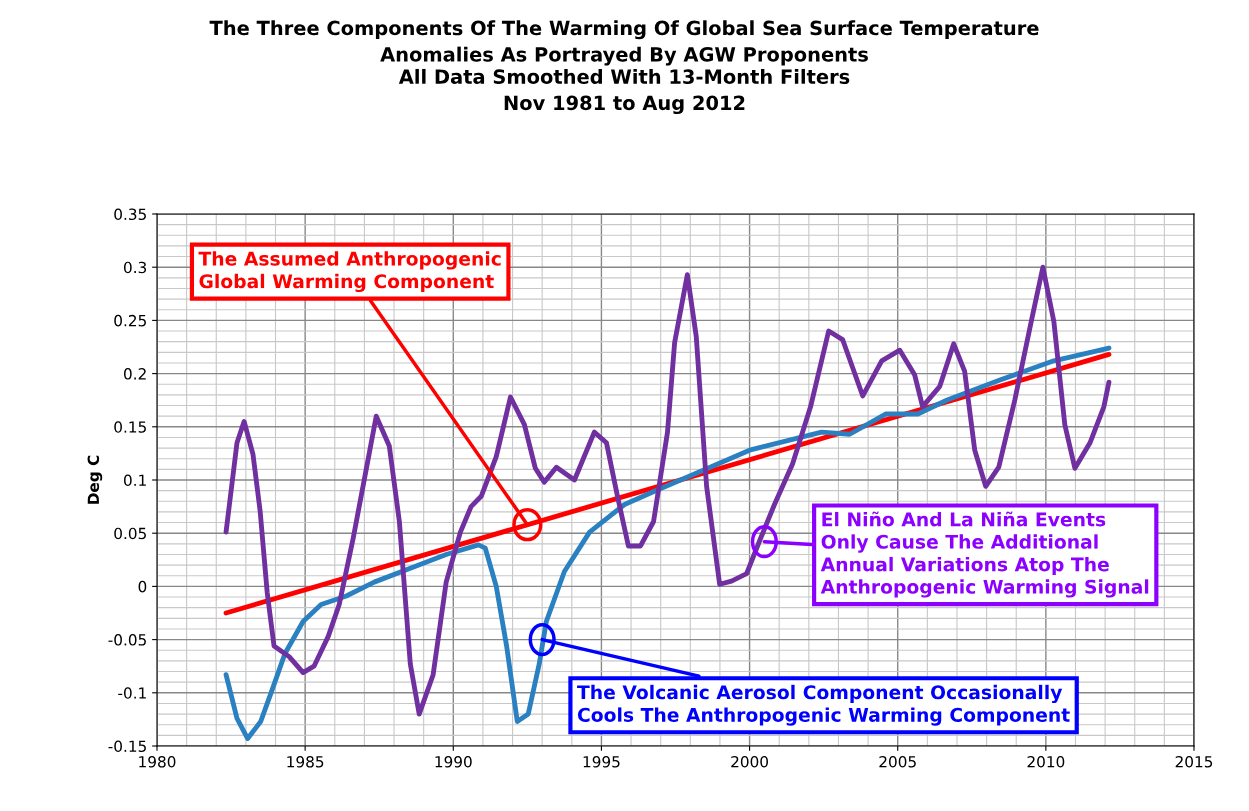 This screenshot has width=1249, height=811. I want to click on y-tick-label: 0.2, so click(134, 374).